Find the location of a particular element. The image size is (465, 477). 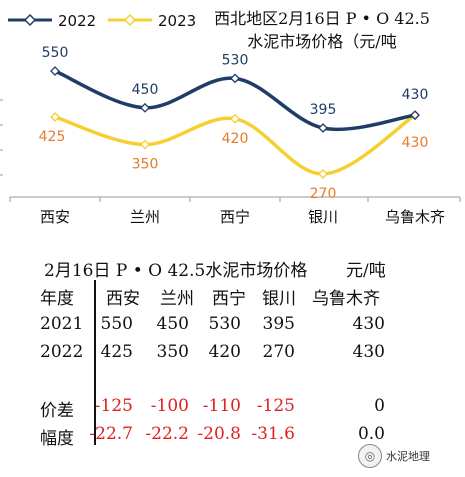

table-cell: -31.6 is located at coordinates (273, 434).